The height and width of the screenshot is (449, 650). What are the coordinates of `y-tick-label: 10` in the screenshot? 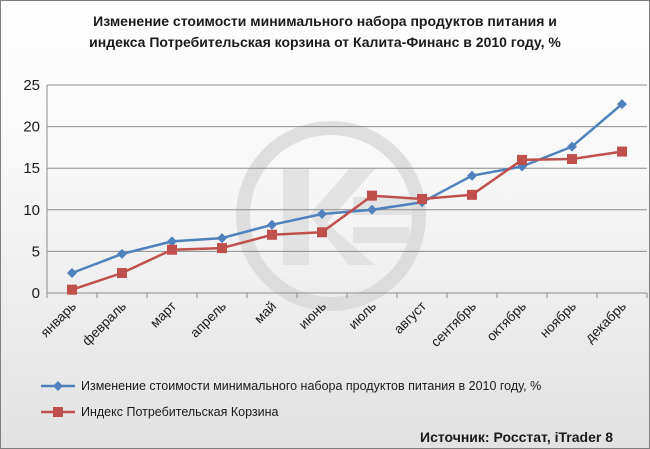 It's located at (31, 210).